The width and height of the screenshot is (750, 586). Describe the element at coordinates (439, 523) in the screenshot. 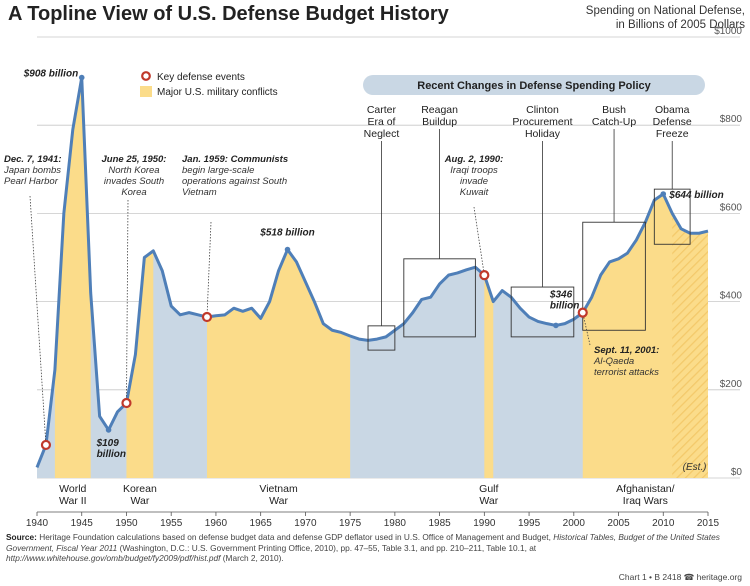

I see `x-tick-label: 1985` at that location.